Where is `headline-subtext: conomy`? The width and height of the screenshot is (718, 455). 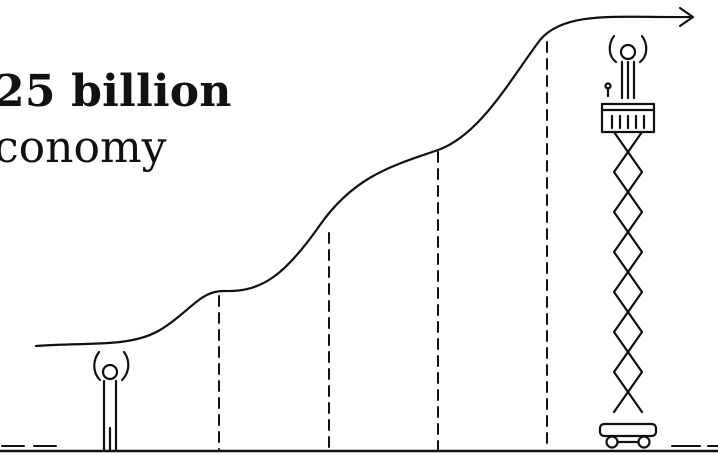 headline-subtext: conomy is located at coordinates (83, 147).